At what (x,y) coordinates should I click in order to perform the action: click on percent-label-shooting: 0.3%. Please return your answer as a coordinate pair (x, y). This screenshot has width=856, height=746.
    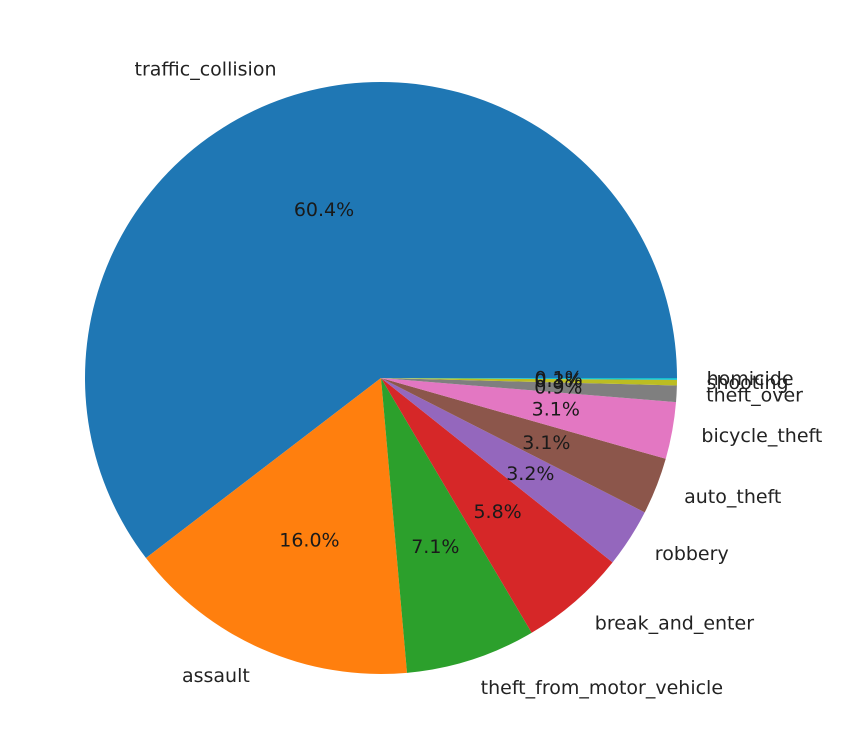
    Looking at the image, I should click on (558, 381).